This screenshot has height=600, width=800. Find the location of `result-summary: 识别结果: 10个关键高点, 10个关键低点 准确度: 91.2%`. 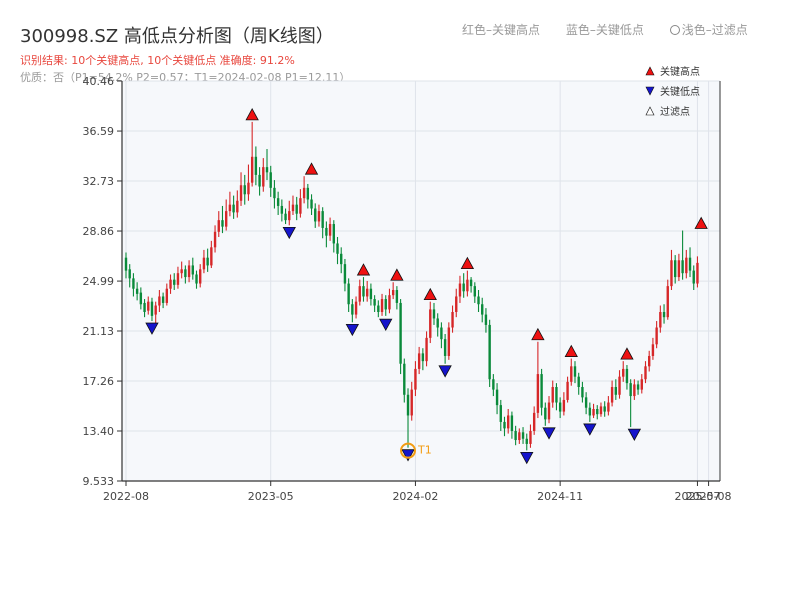

result-summary: 识别结果: 10个关键高点, 10个关键低点 准确度: 91.2% is located at coordinates (157, 60).